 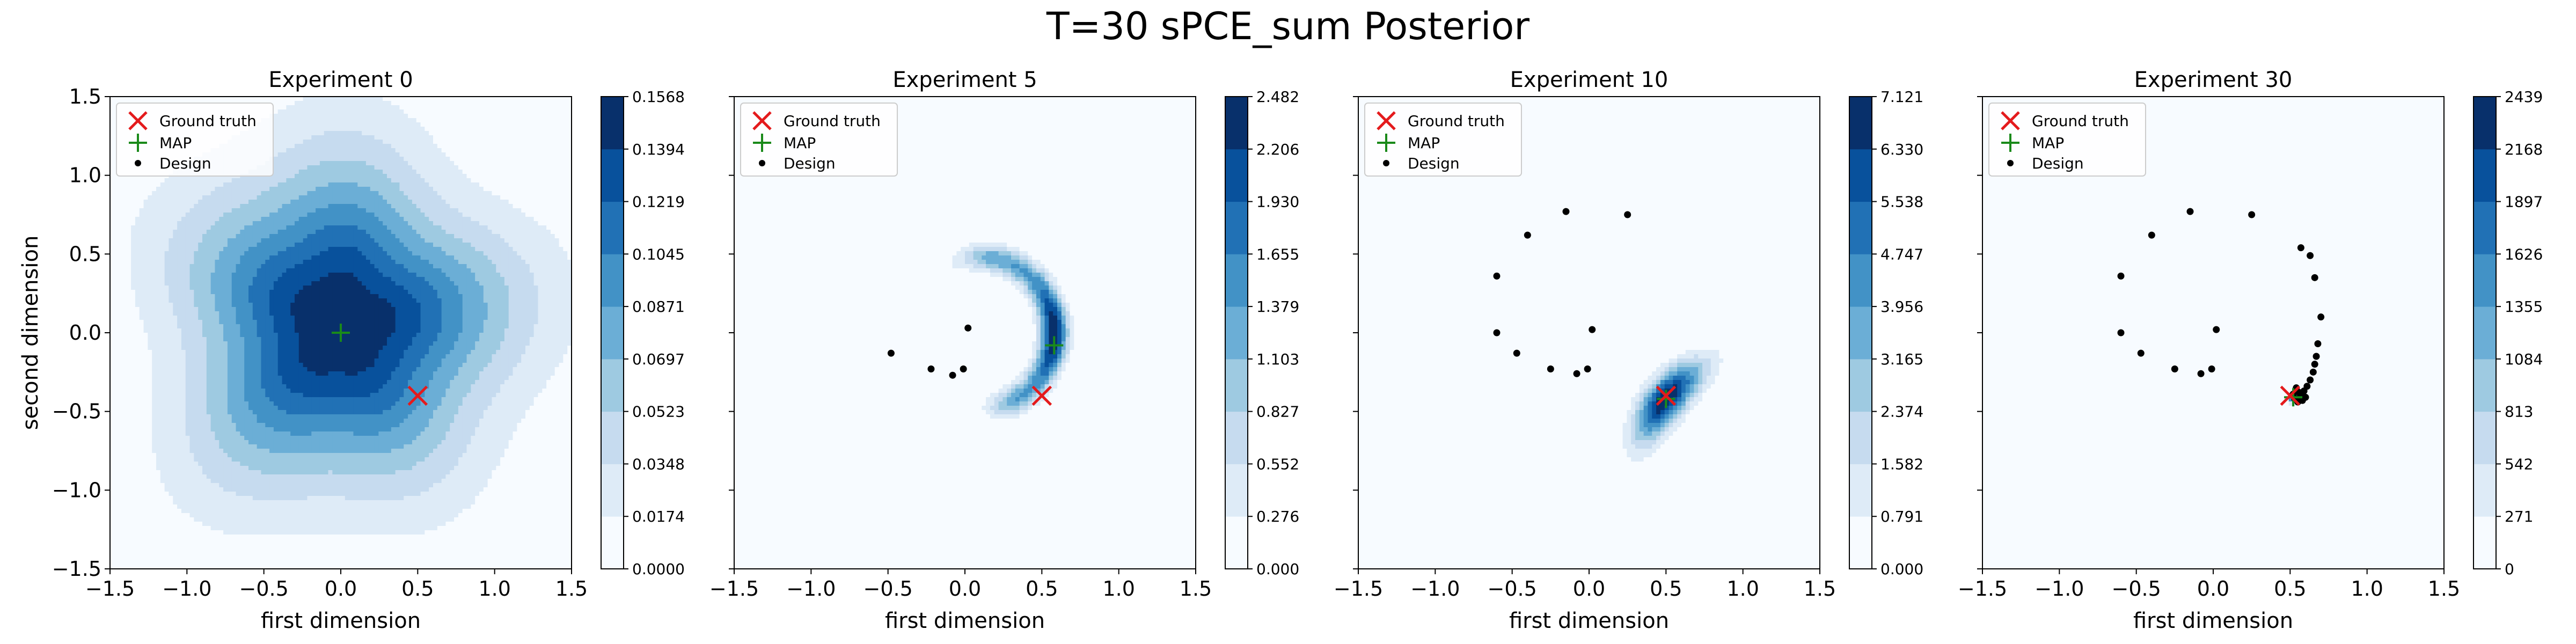 I want to click on colorbar-tick-label: 0.1219, so click(x=658, y=202).